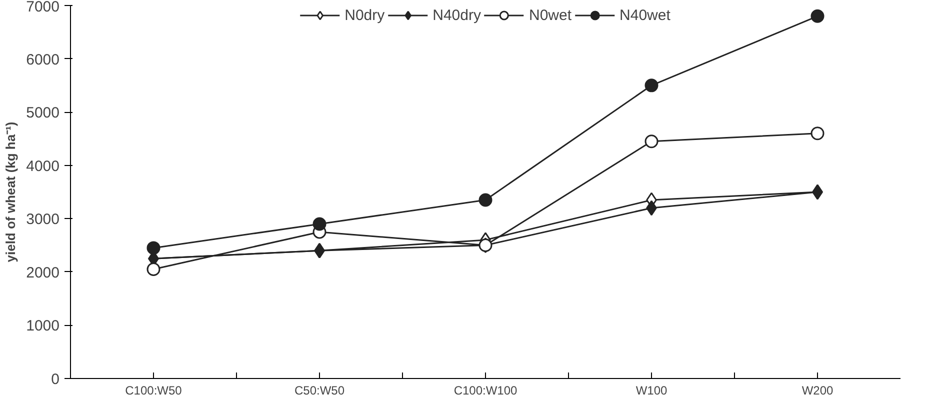 The image size is (939, 406). Describe the element at coordinates (652, 391) in the screenshot. I see `x-tick-label: W100` at that location.